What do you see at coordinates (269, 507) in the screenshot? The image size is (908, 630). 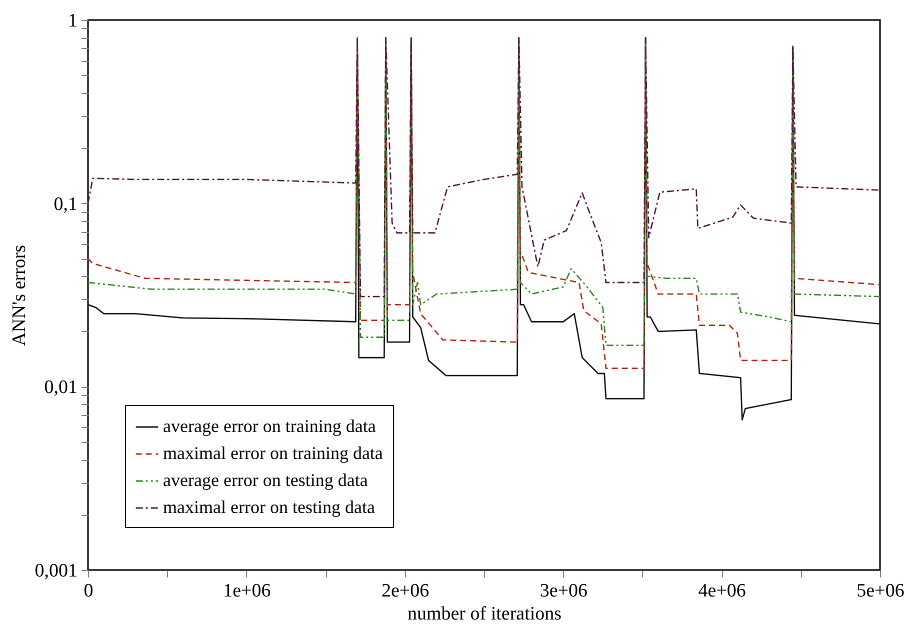 I see `legend-label: maximal error on testing data` at bounding box center [269, 507].